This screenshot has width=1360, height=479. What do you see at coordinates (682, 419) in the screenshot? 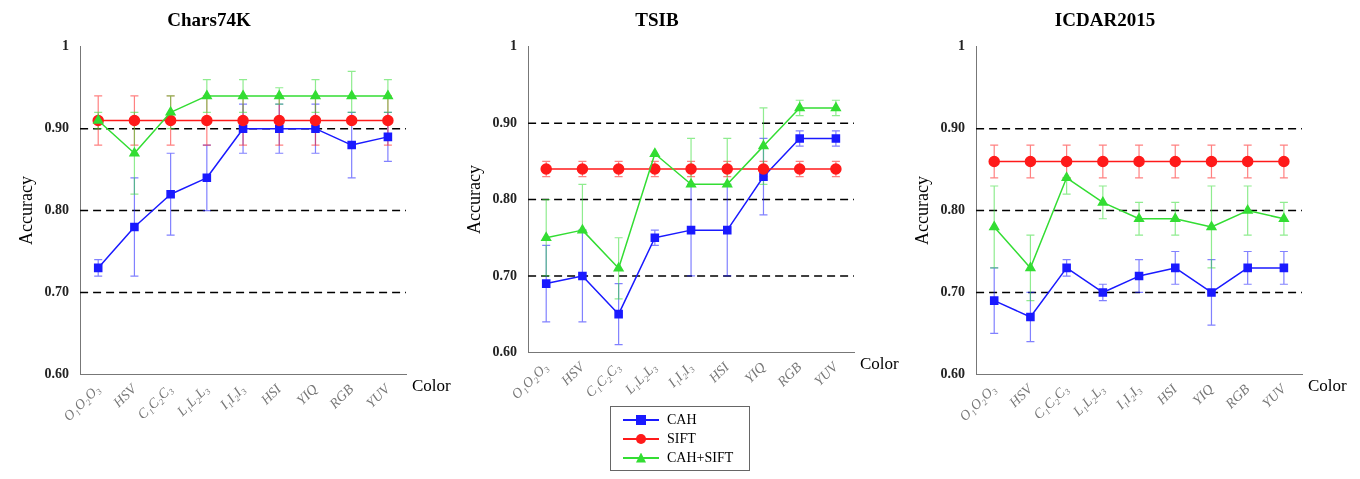
I see `legend-label: CAH` at bounding box center [682, 419].